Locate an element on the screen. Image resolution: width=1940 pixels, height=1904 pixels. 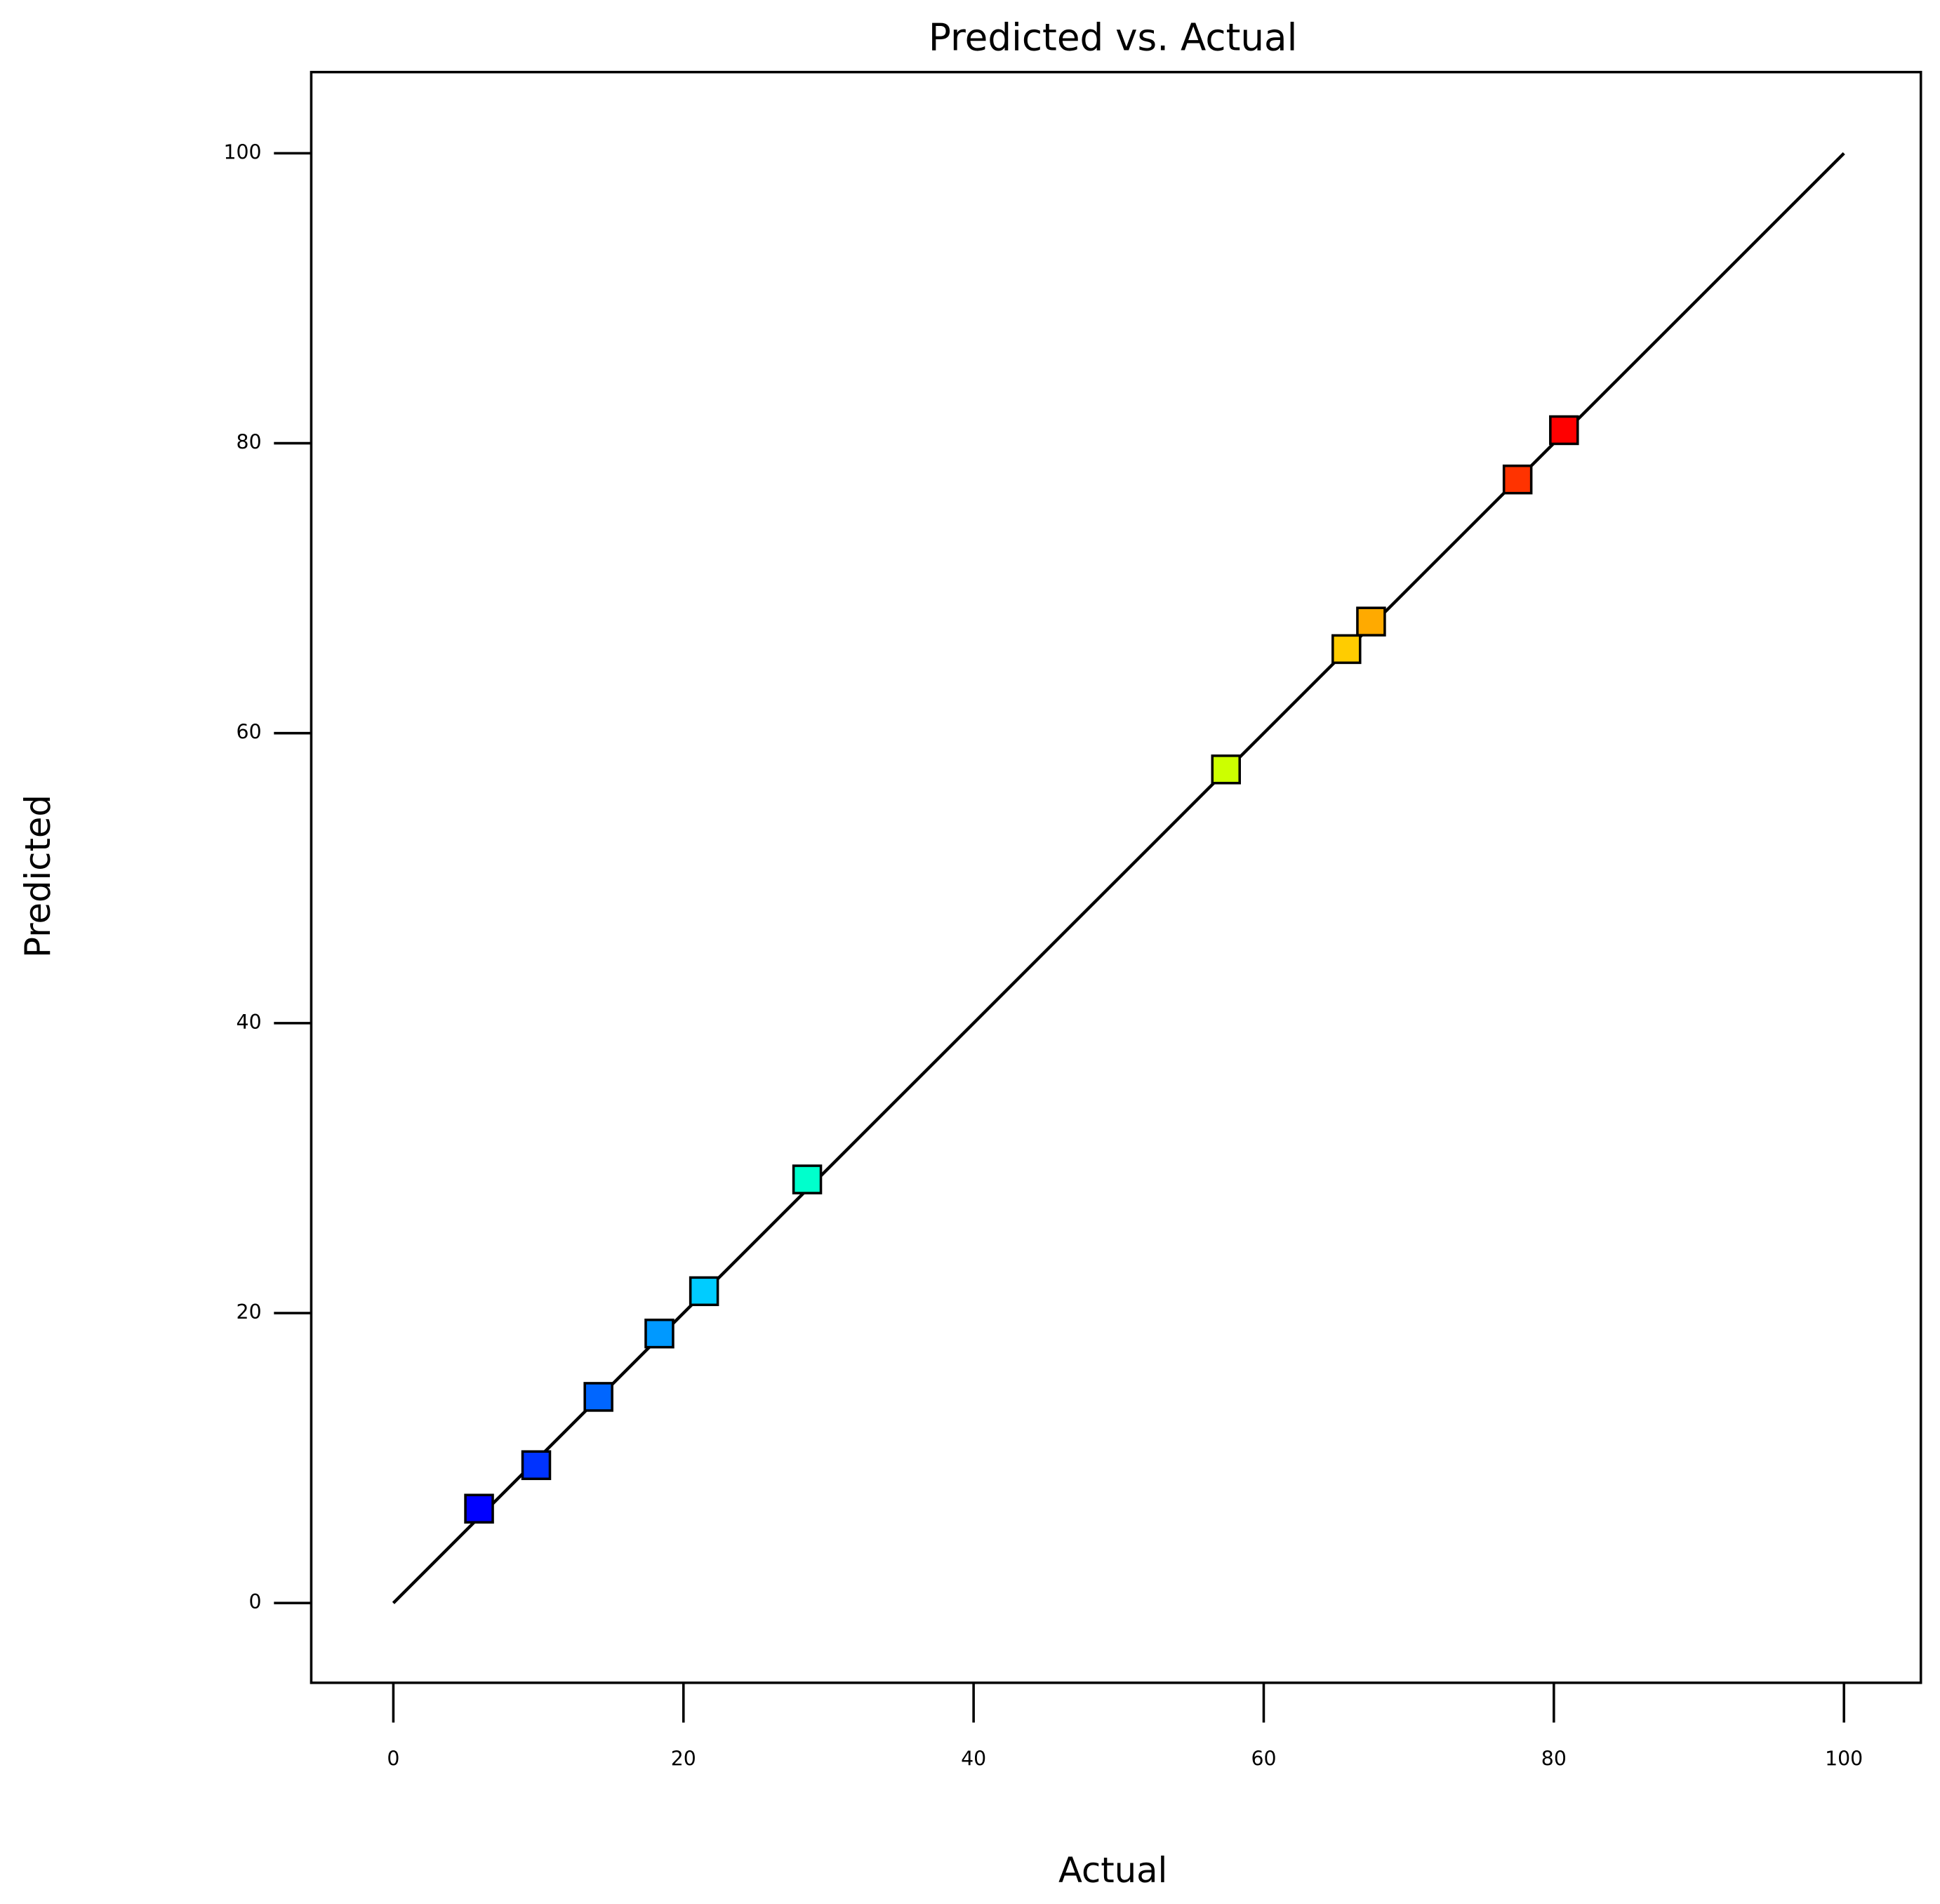
y-tick-label: 20 is located at coordinates (249, 1312).